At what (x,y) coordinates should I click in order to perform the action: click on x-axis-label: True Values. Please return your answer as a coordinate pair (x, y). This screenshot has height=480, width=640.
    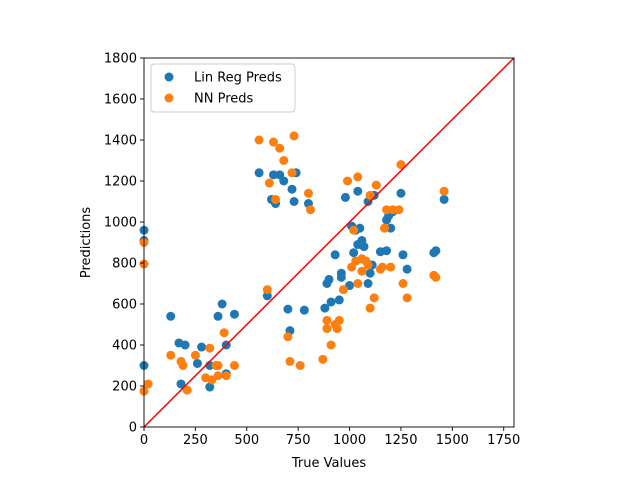
    Looking at the image, I should click on (328, 463).